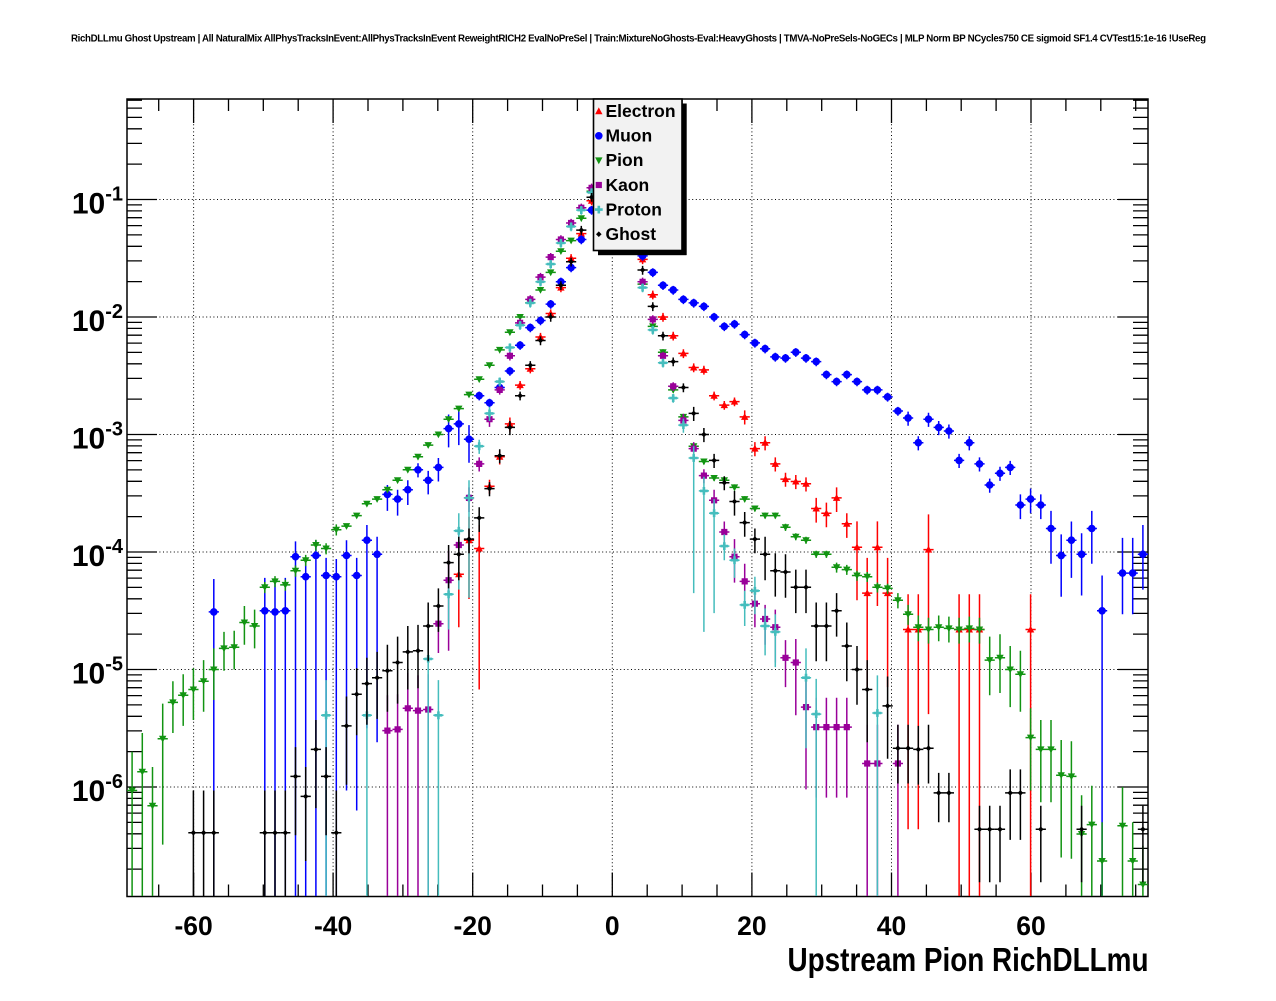 The height and width of the screenshot is (1001, 1276). Describe the element at coordinates (333, 926) in the screenshot. I see `svg-text: -40` at that location.